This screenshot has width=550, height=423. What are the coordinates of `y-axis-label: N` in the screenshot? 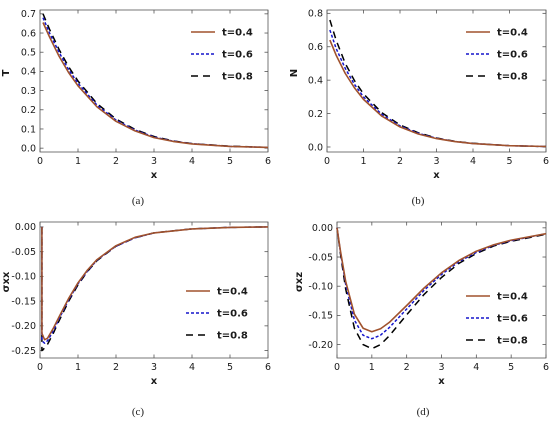 It's located at (294, 73).